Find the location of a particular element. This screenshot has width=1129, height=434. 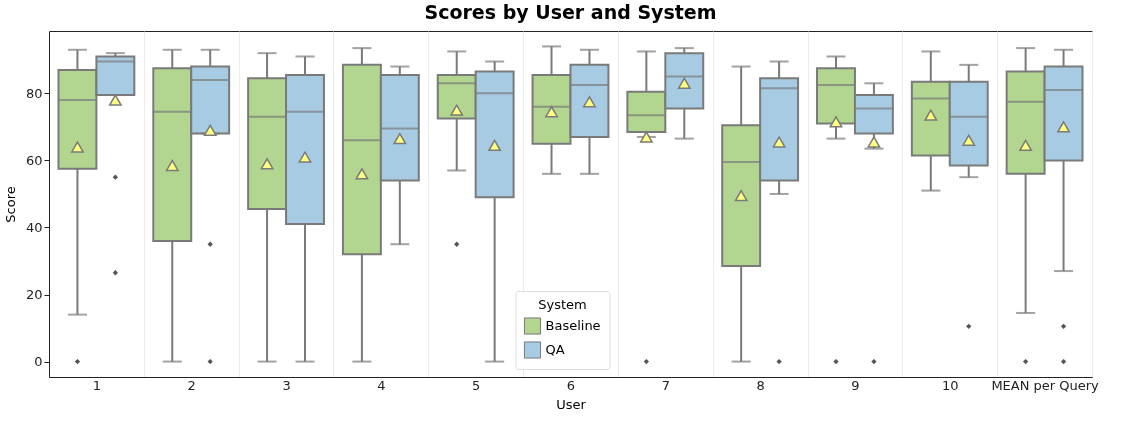

y-tick-label: 80 is located at coordinates (34, 93).